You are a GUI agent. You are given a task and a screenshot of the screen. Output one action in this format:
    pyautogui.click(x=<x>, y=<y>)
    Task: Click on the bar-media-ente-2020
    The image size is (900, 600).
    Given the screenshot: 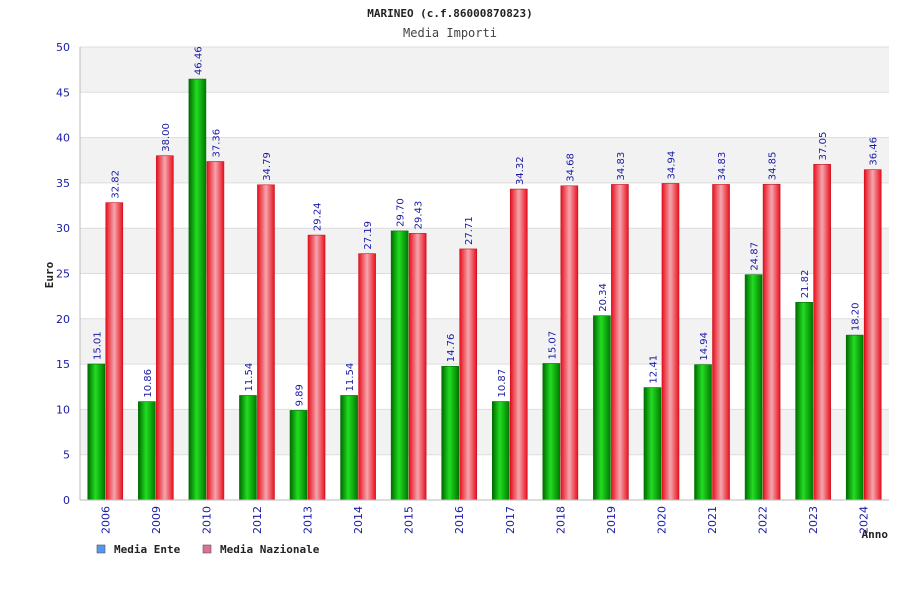 What is the action you would take?
    pyautogui.click(x=652, y=444)
    